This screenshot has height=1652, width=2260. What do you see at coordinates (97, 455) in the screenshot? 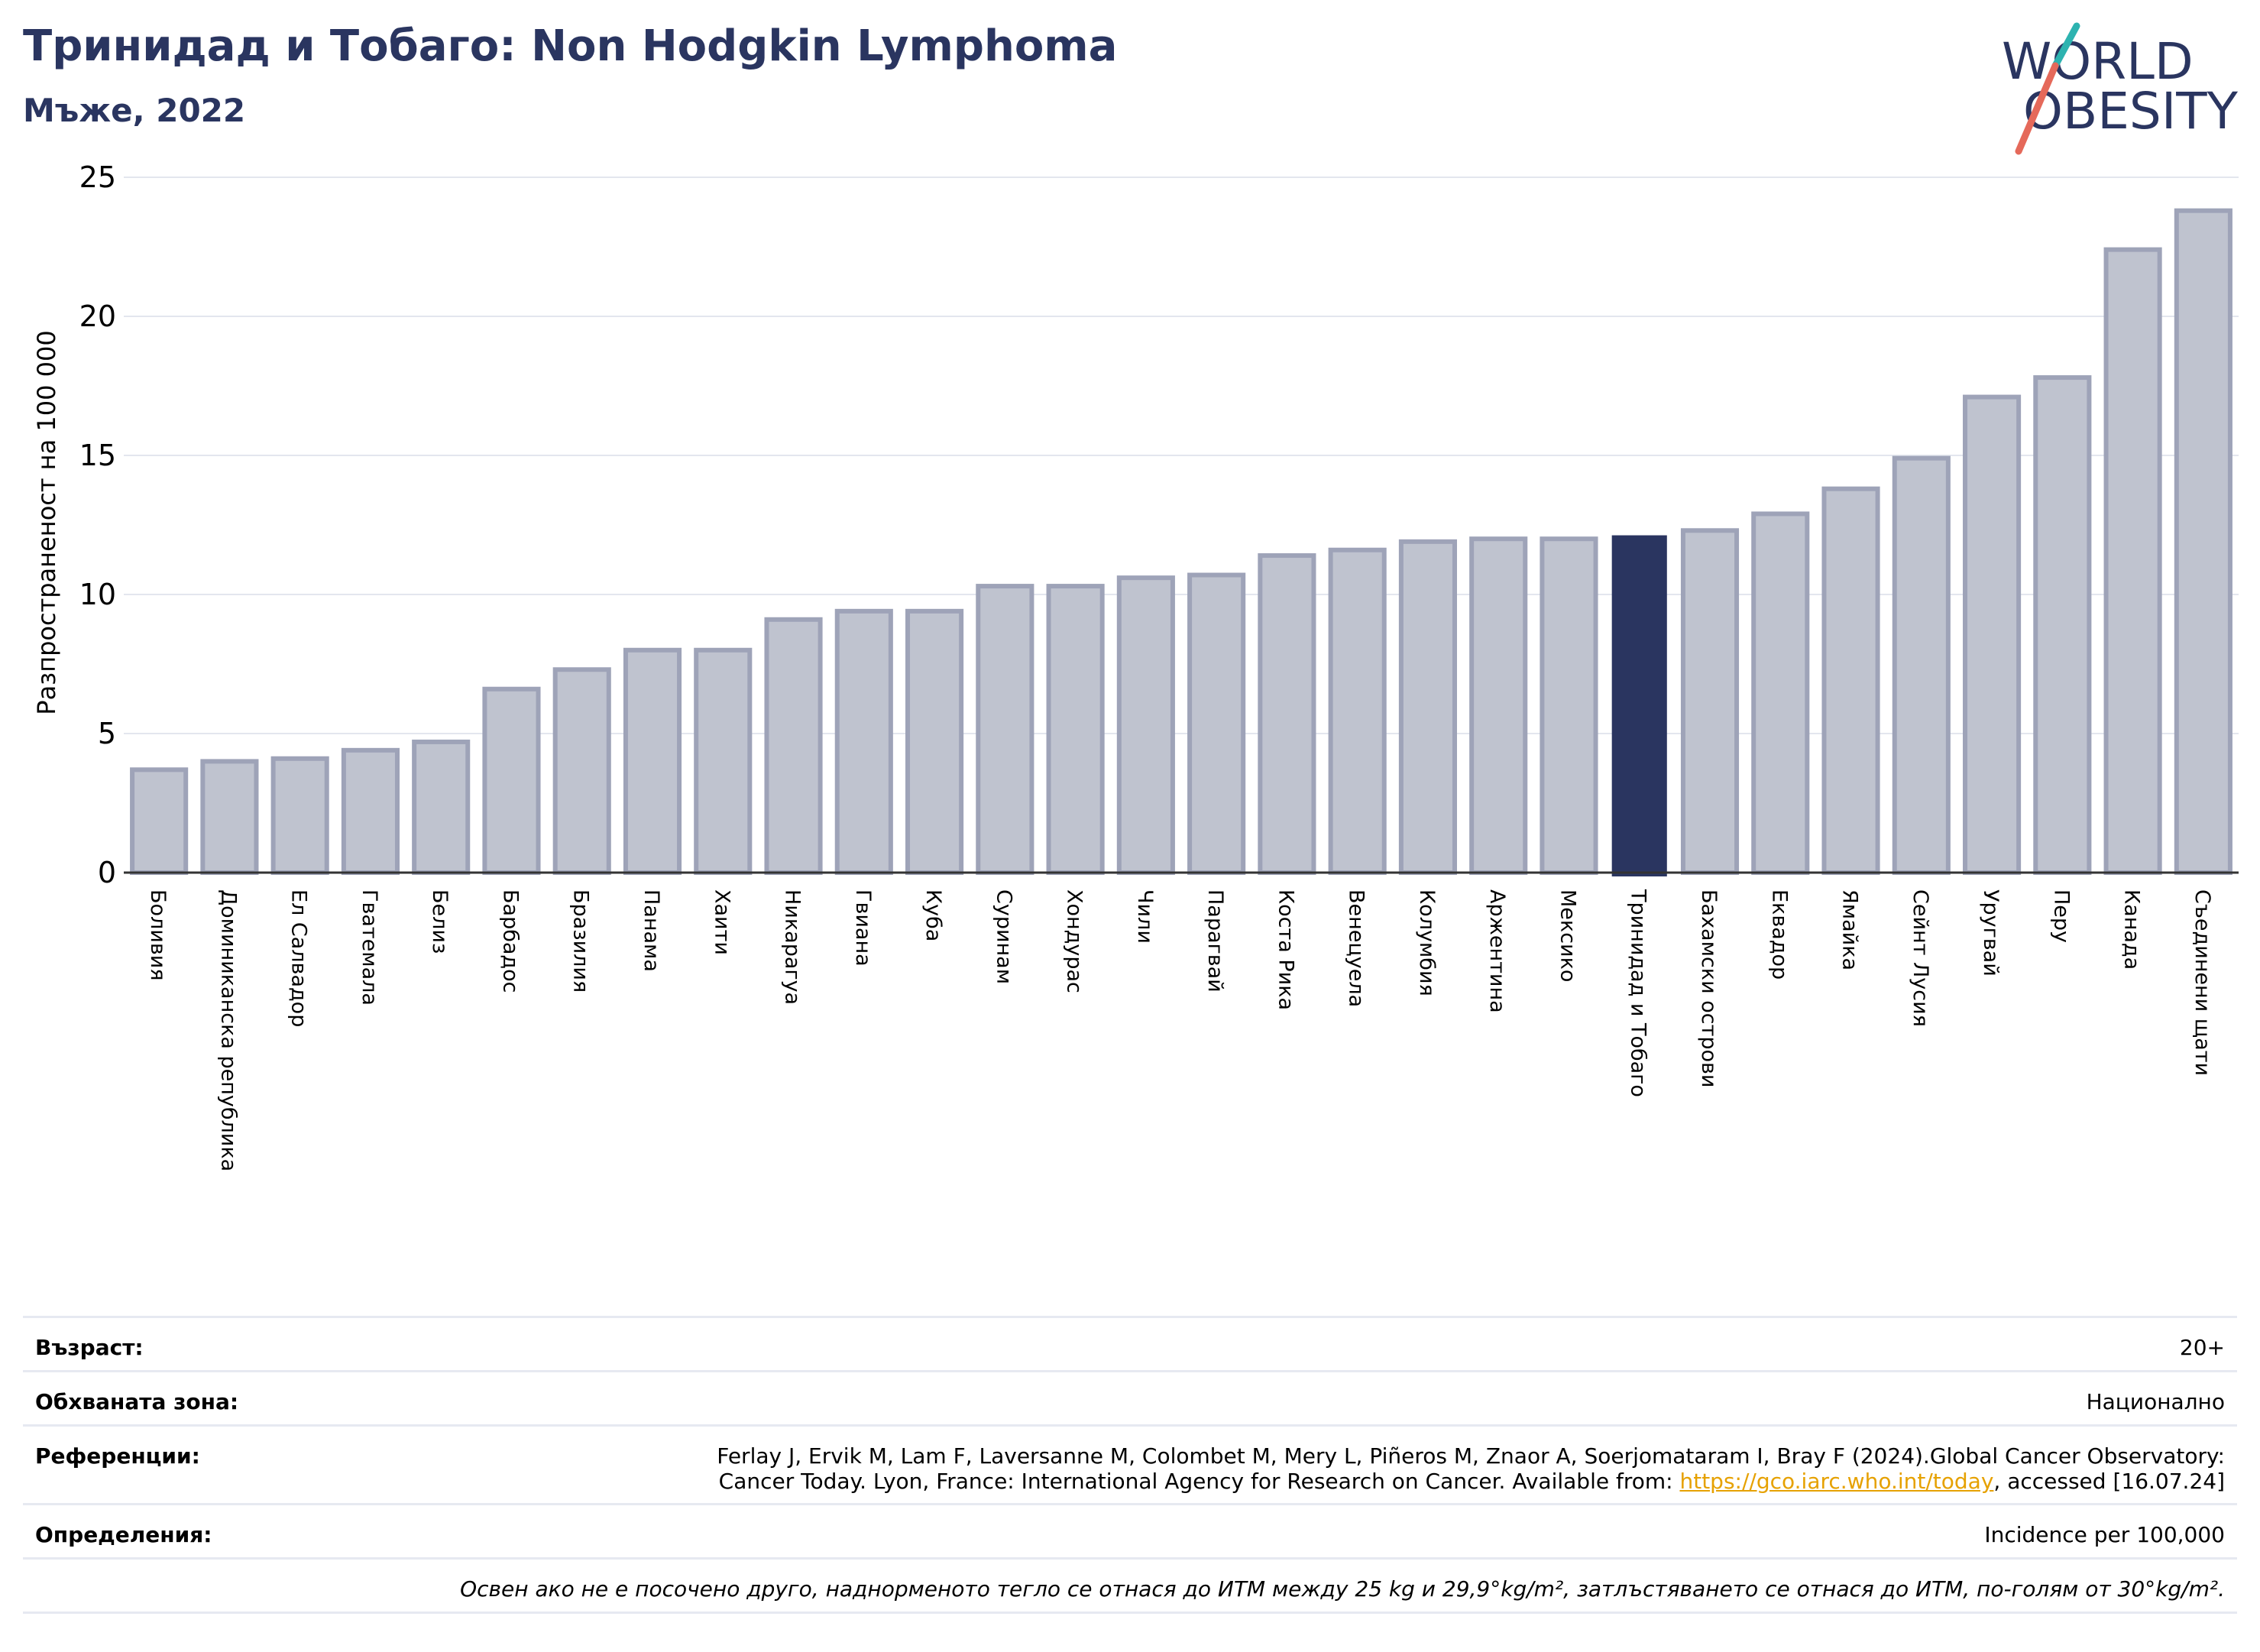
I see `y-tick-label: 15` at bounding box center [97, 455].